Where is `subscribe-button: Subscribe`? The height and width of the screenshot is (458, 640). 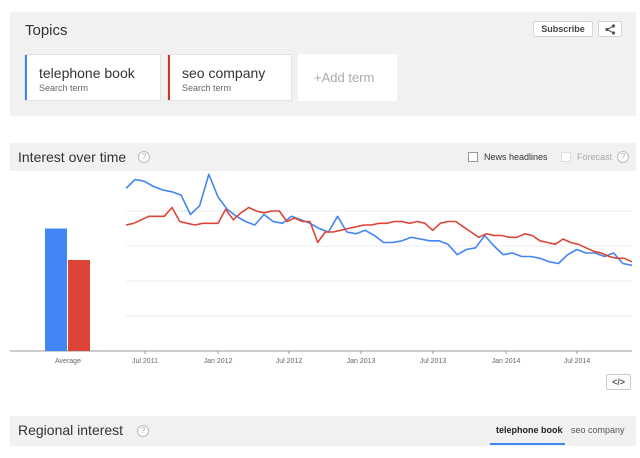 subscribe-button: Subscribe is located at coordinates (563, 29).